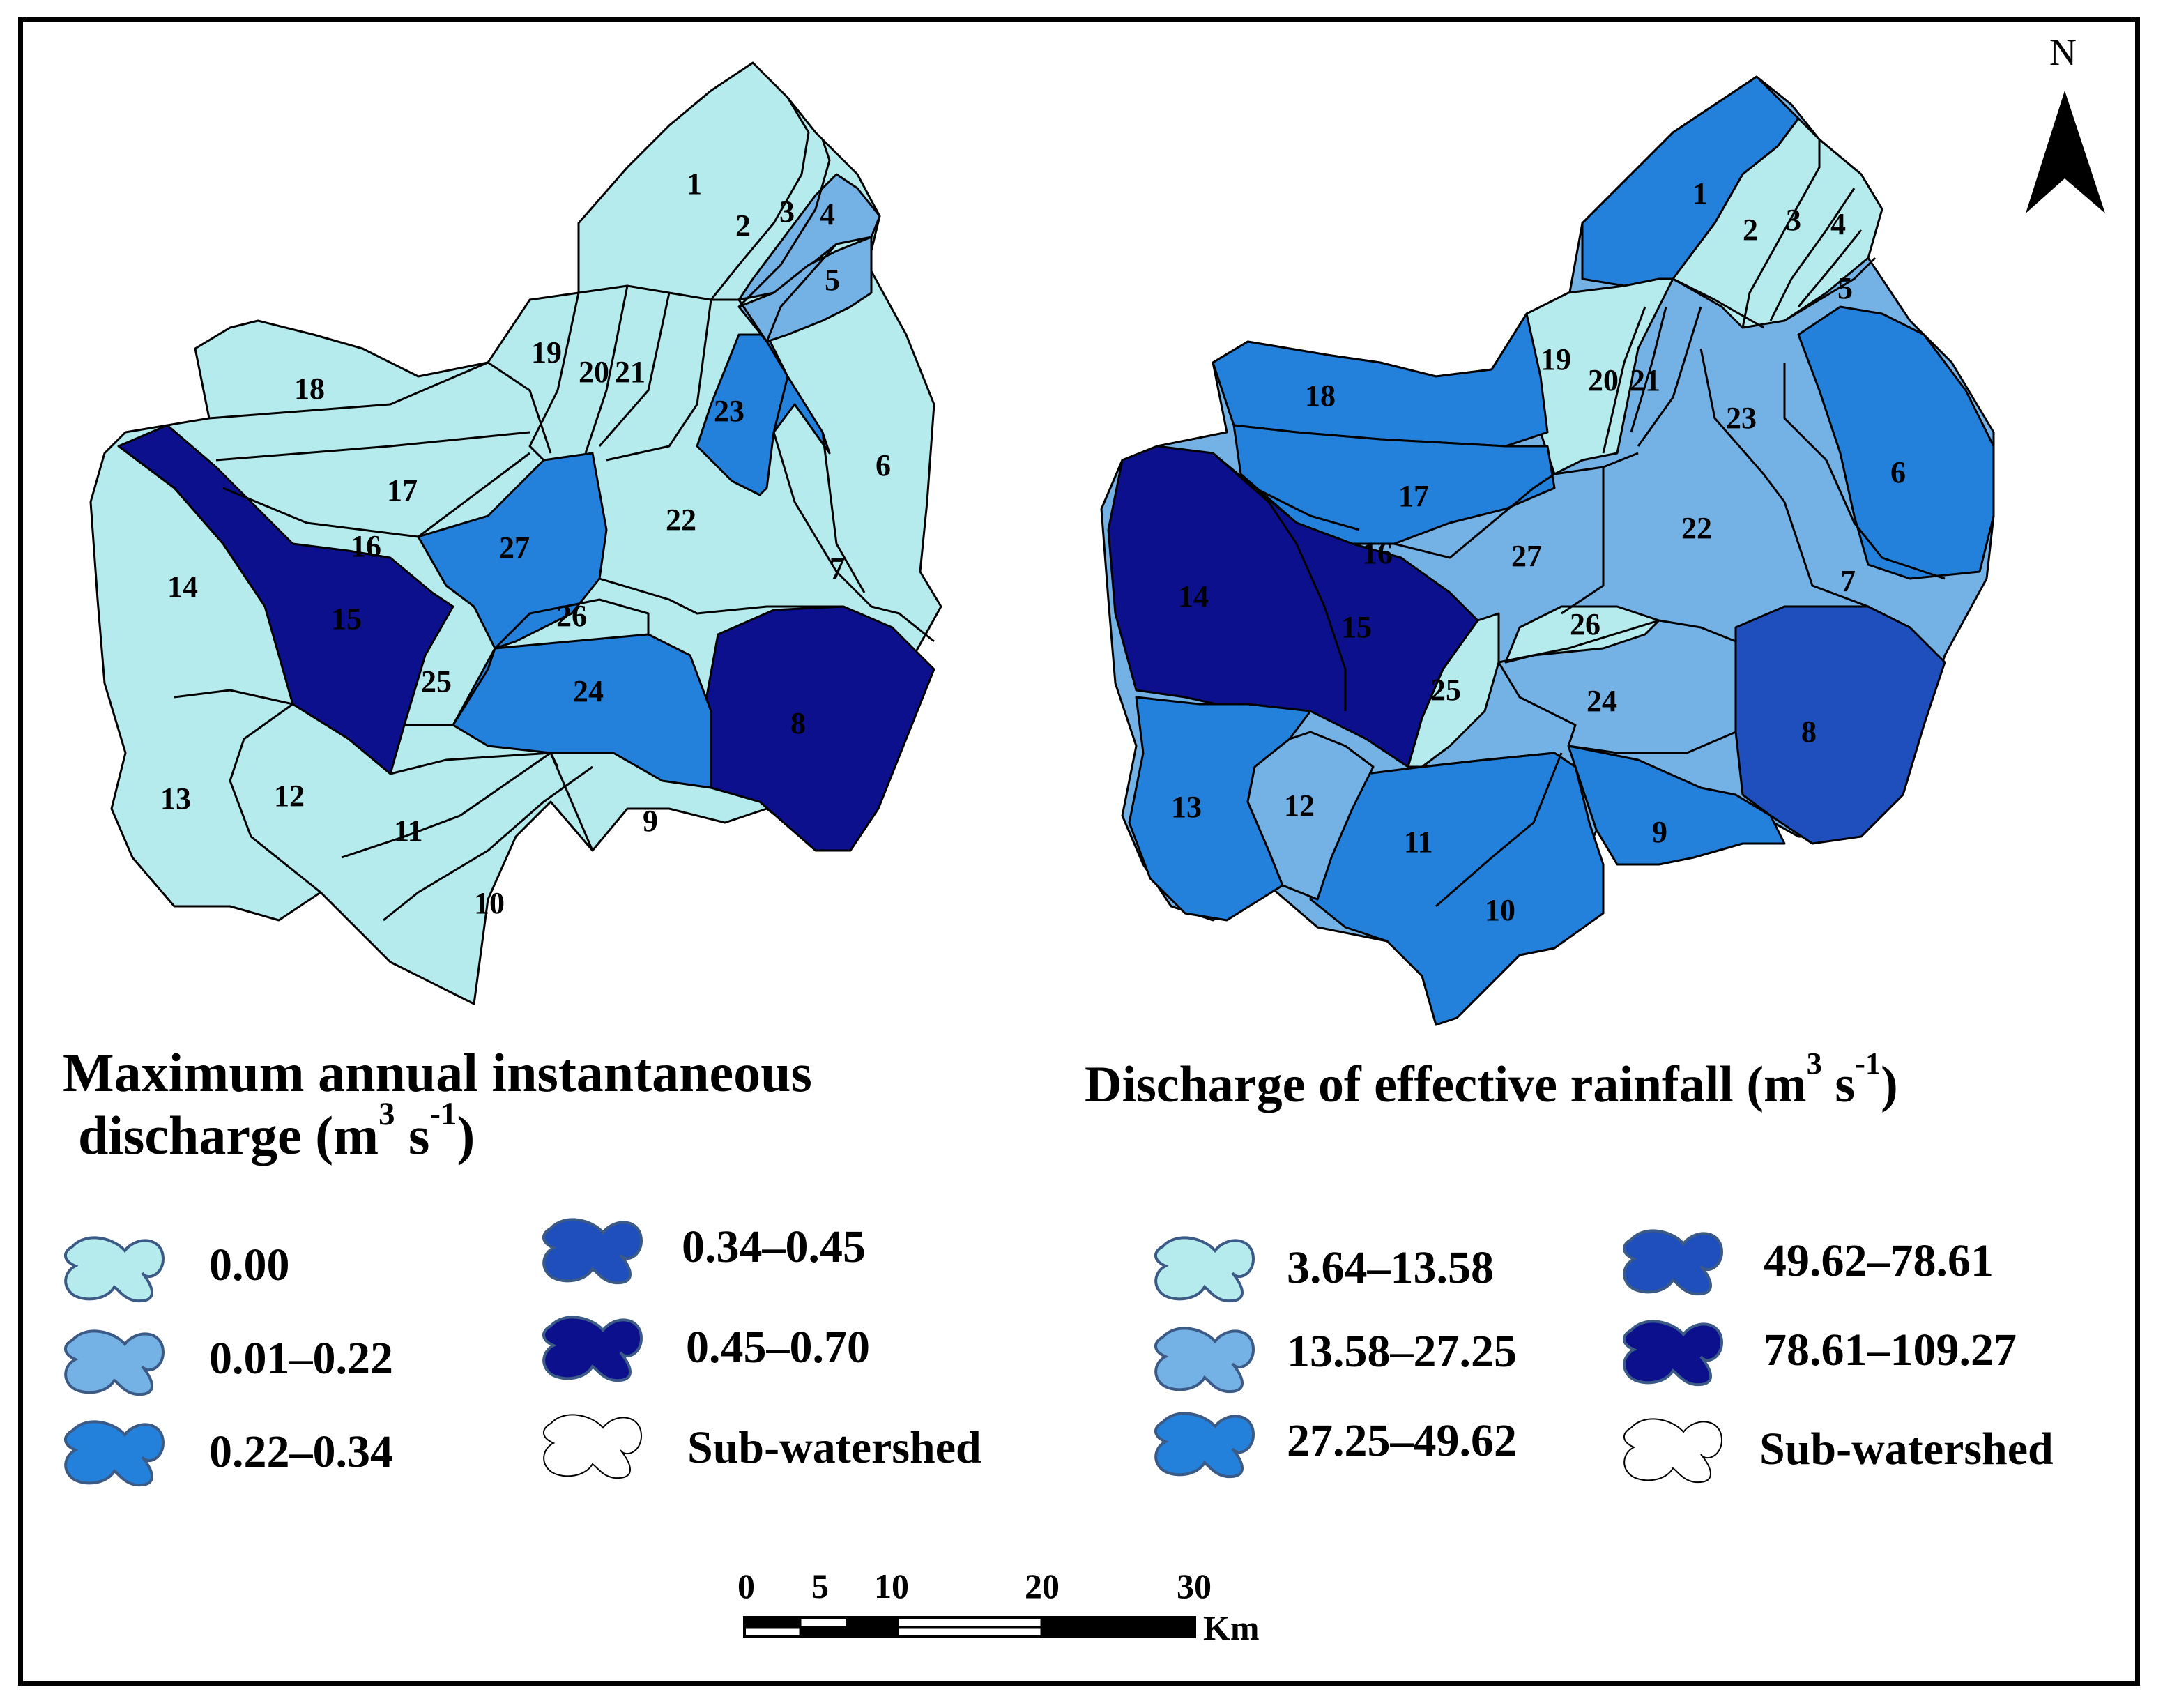 This screenshot has width=2163, height=1708. What do you see at coordinates (1700, 194) in the screenshot?
I see `right-label-1: 1` at bounding box center [1700, 194].